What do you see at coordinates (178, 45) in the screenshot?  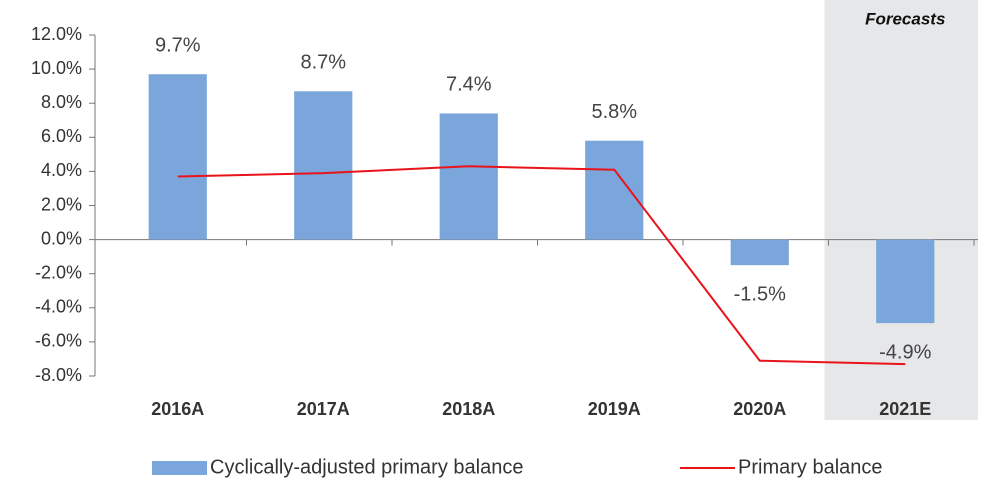 I see `data-label: 9.7%` at bounding box center [178, 45].